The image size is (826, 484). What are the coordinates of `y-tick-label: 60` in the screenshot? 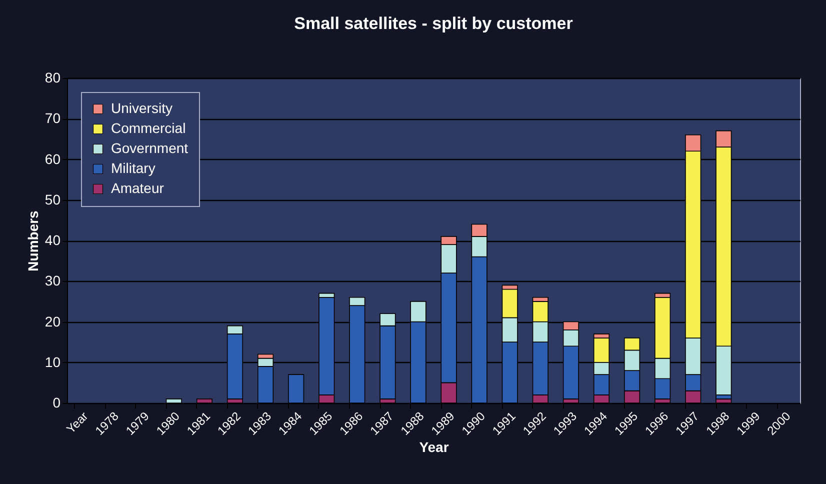 It's located at (52, 158).